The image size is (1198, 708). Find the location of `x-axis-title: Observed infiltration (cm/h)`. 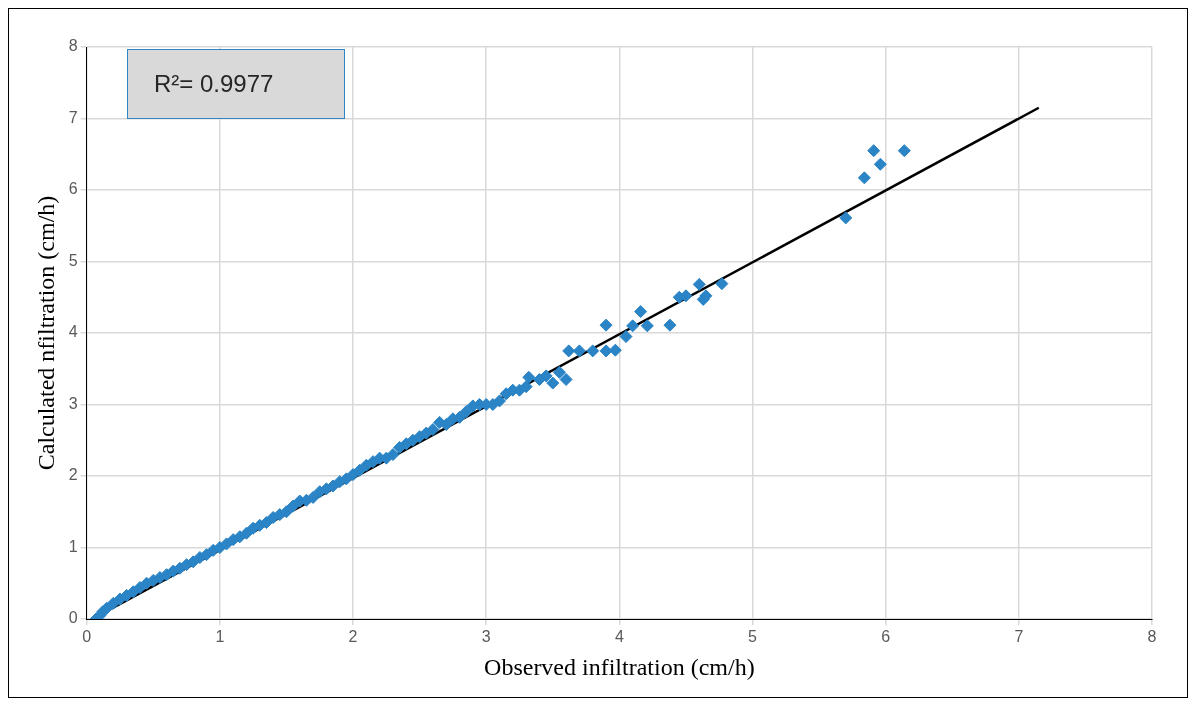

x-axis-title: Observed infiltration (cm/h) is located at coordinates (619, 666).